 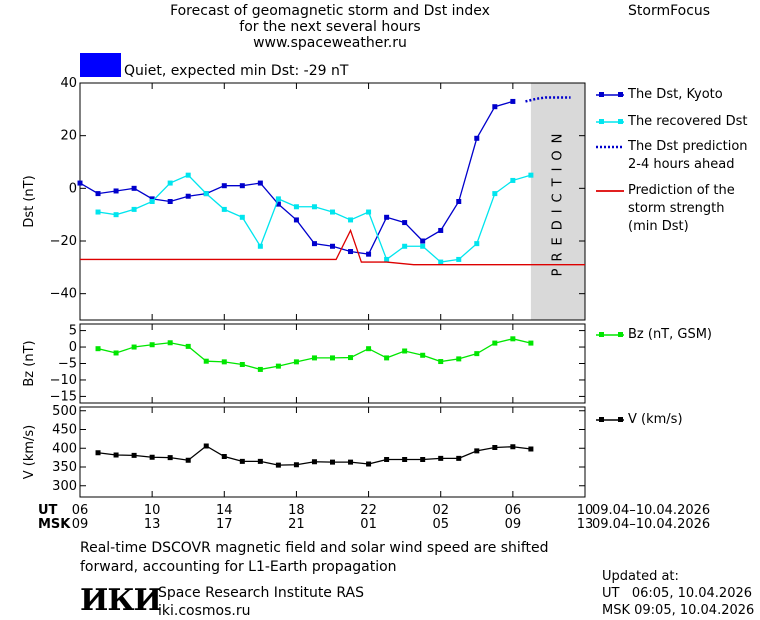 What do you see at coordinates (678, 610) in the screenshot?
I see `updated-msk: MSK 09:05, 10.04.2026` at bounding box center [678, 610].